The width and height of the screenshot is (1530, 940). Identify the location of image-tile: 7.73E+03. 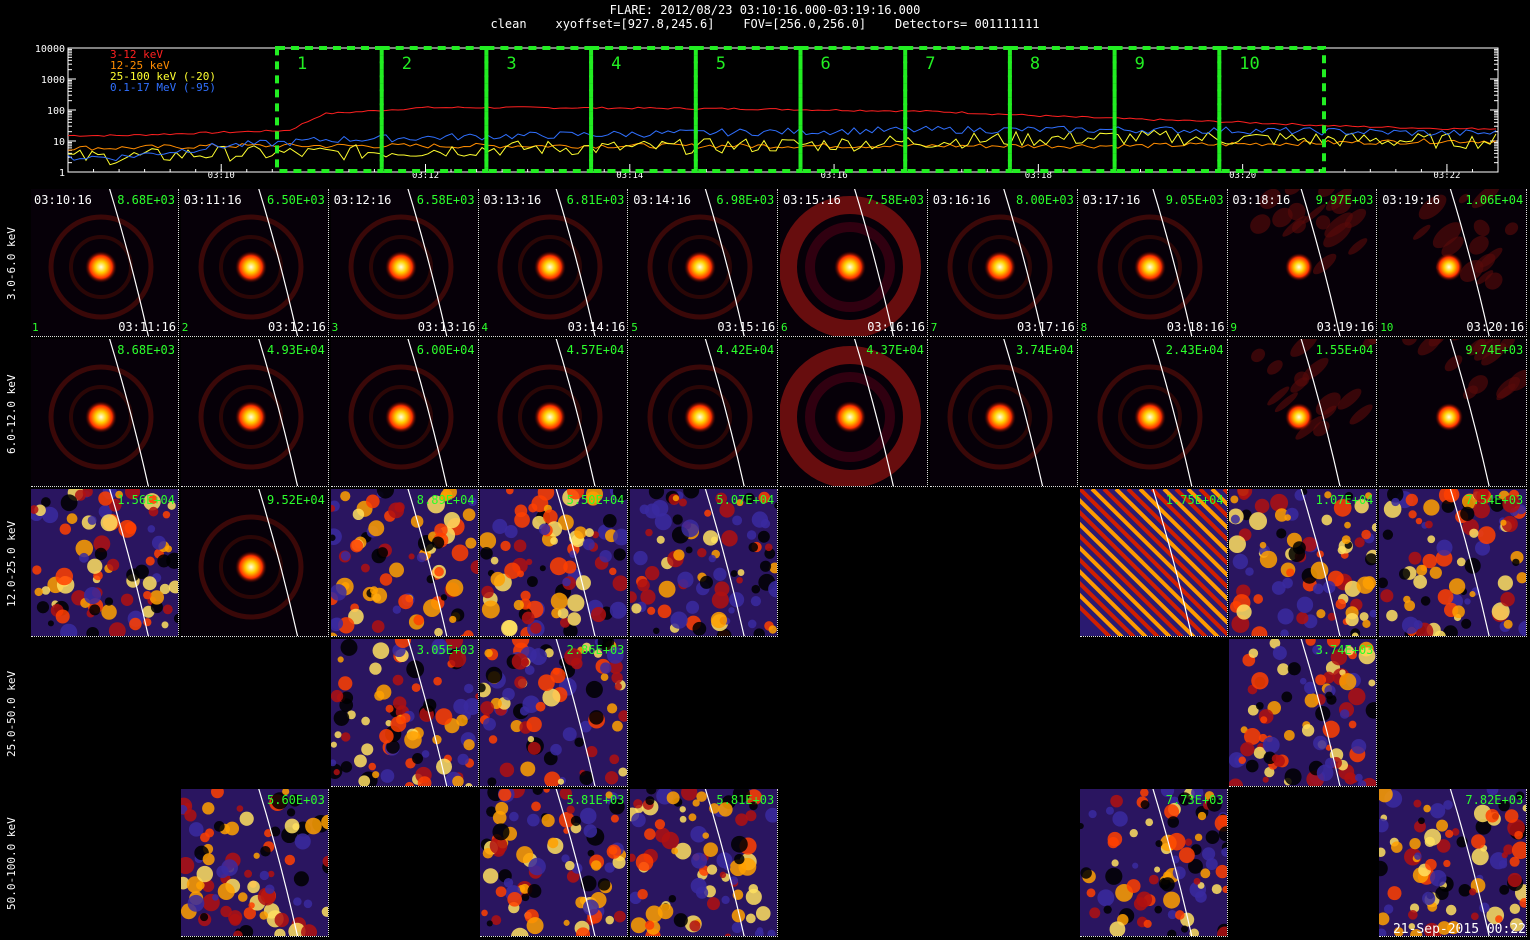
(1153, 863).